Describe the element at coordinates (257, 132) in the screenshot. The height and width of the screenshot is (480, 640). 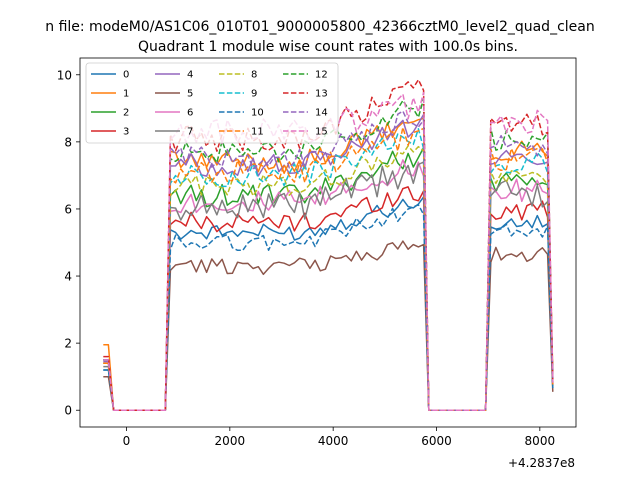
I see `legend-label-11: 11` at that location.